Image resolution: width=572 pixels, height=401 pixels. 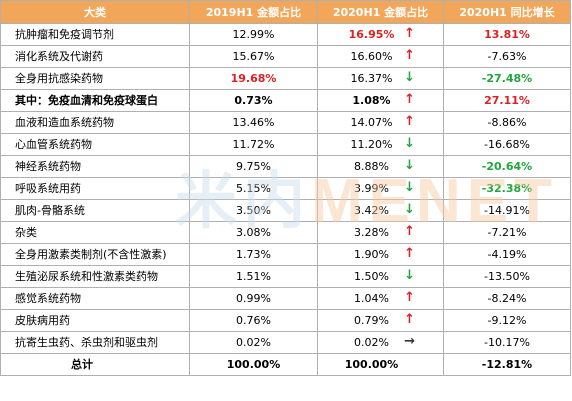 I want to click on table-row: 抗寄生虫药、杀虫剂和驱虫剂 0.02% 0.02% → -10.17%, so click(x=285, y=342).